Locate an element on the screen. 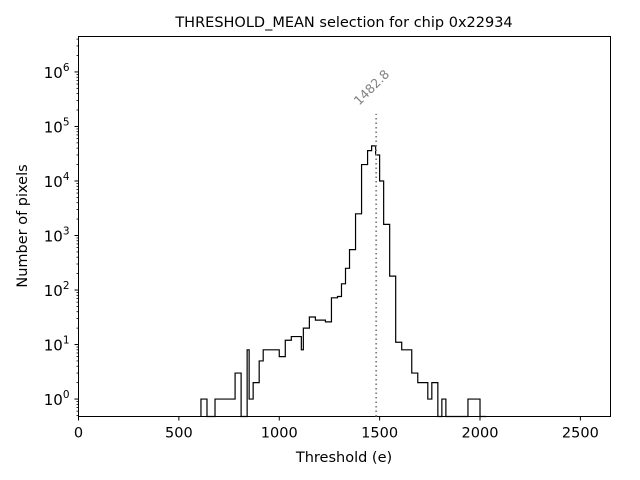 The height and width of the screenshot is (480, 640). y-tick-label: 10⁶ is located at coordinates (57, 72).